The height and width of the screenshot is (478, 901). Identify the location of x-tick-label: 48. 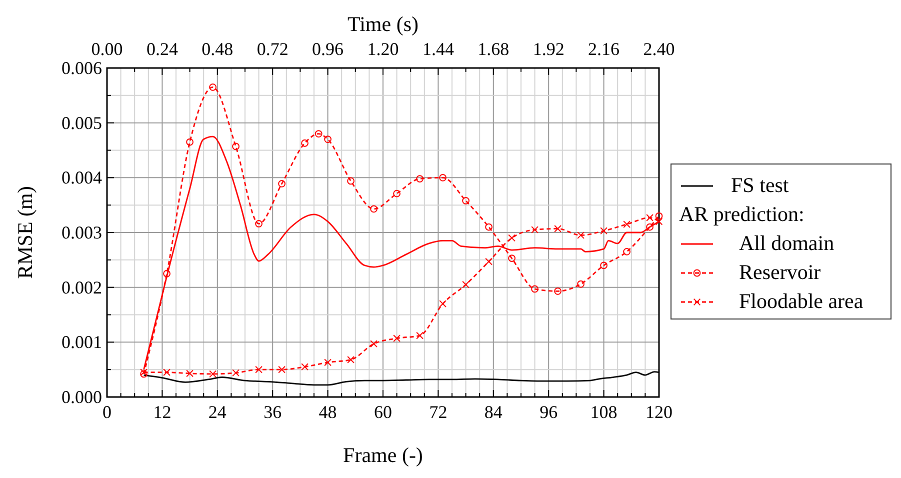
(327, 412).